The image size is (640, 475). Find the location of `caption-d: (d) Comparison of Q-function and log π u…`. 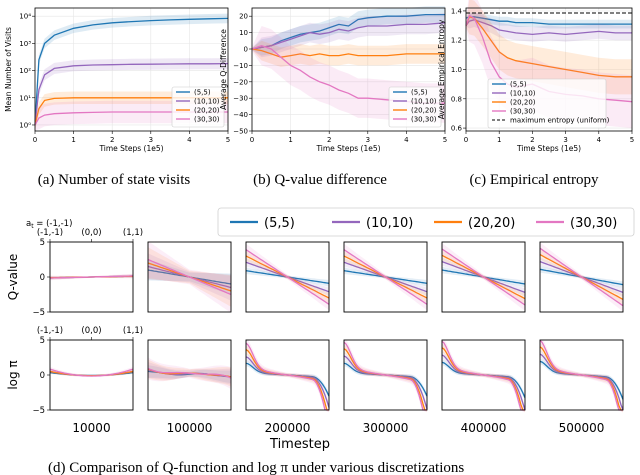

caption-d: (d) Comparison of Q-function and log π u… is located at coordinates (256, 467).